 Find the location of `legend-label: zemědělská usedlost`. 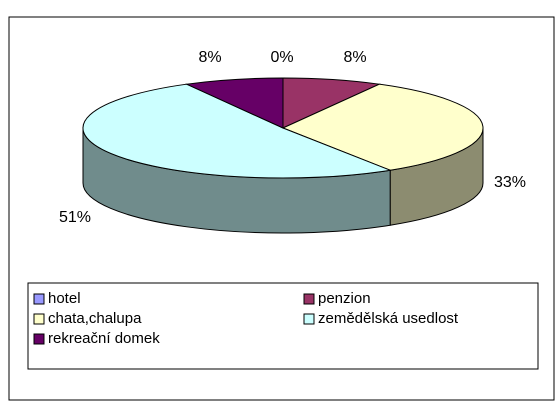

legend-label: zemědělská usedlost is located at coordinates (388, 318).